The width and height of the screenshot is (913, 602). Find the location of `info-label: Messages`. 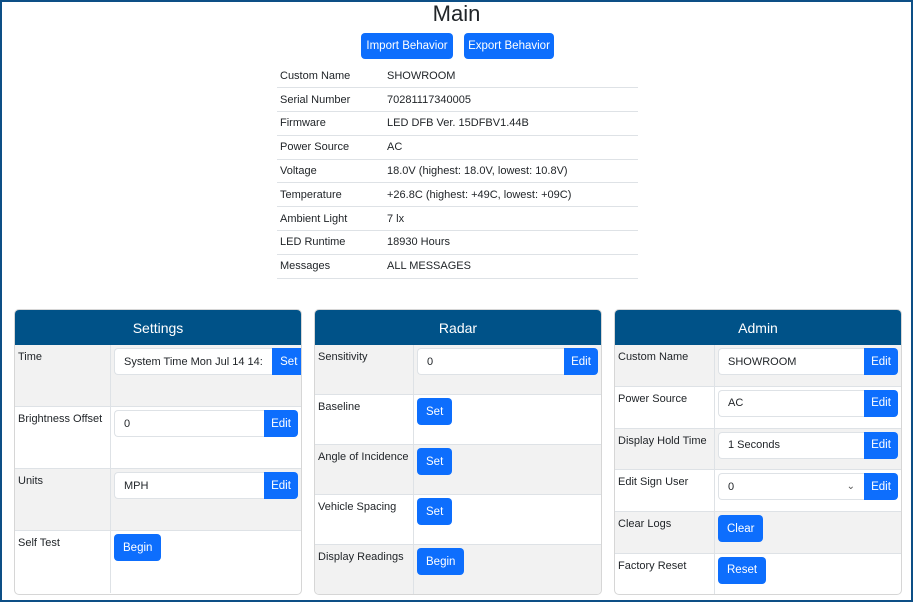

info-label: Messages is located at coordinates (330, 266).